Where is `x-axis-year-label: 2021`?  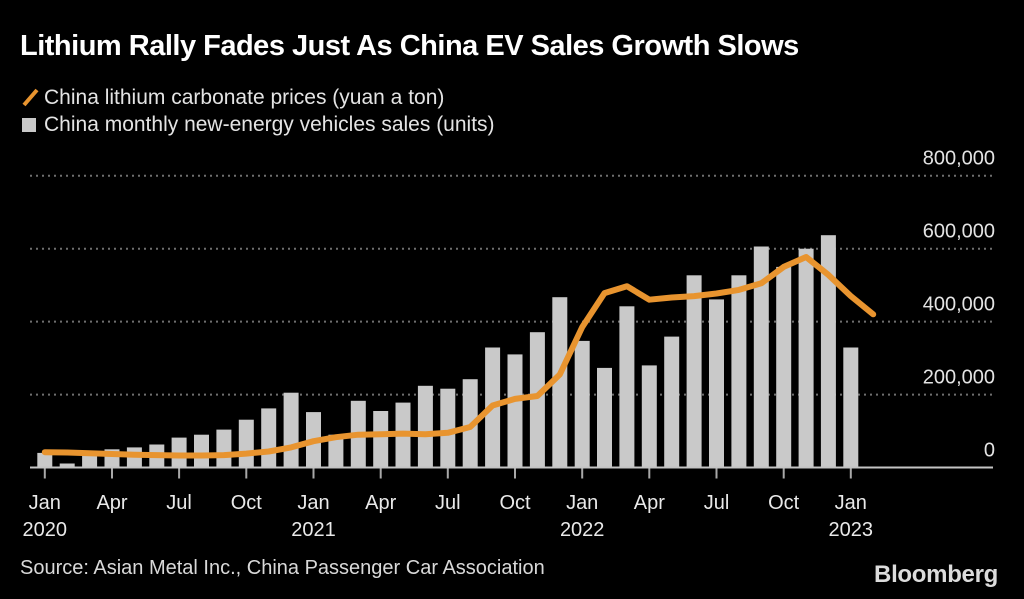
x-axis-year-label: 2021 is located at coordinates (313, 530).